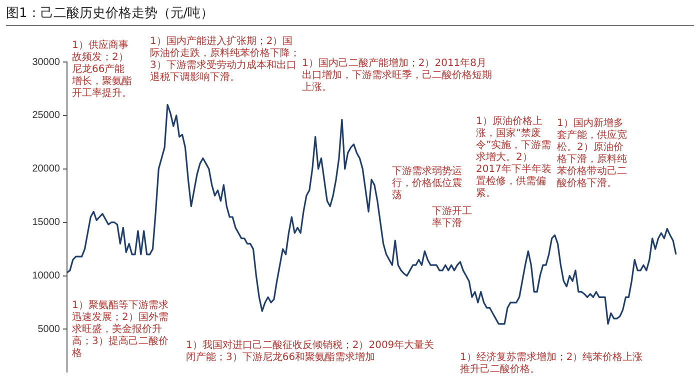 This screenshot has height=381, width=700. I want to click on annotation: 下游需求弱势运行，价格低位震荡, so click(427, 184).